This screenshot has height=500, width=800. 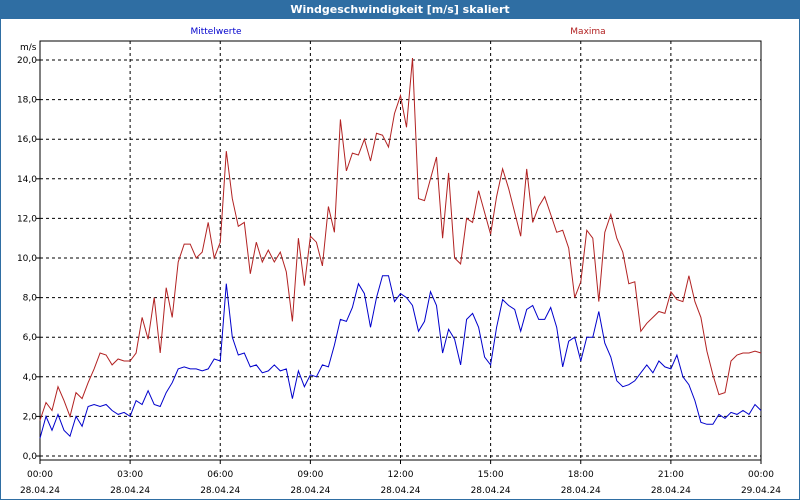 What do you see at coordinates (400, 10) in the screenshot?
I see `chart-title: Windgeschwindigkeit [m/s] skaliert` at bounding box center [400, 10].